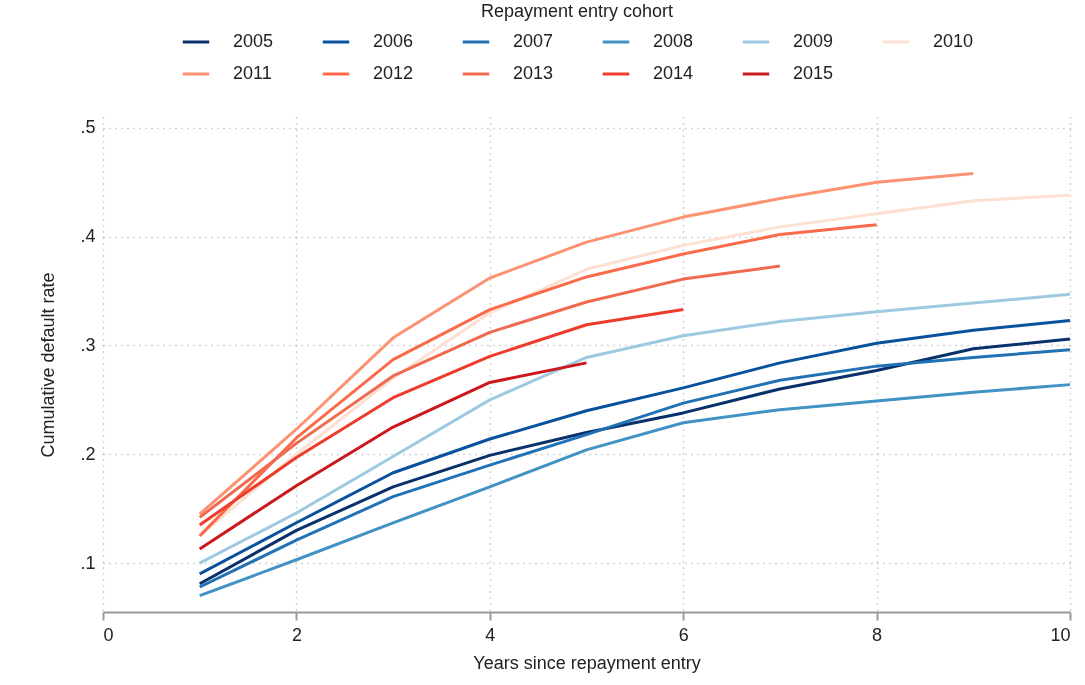 The image size is (1085, 685). I want to click on y-axis-title: Cumulative default rate, so click(48, 365).